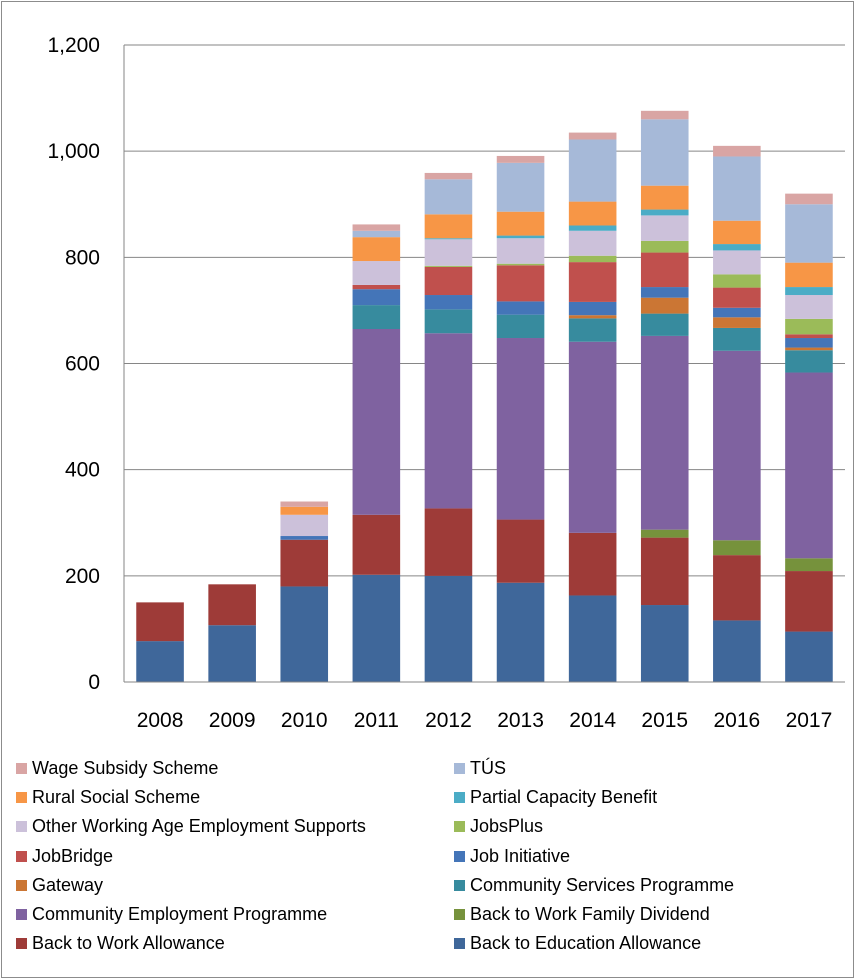 This screenshot has height=980, width=856. Describe the element at coordinates (82, 470) in the screenshot. I see `y-tick-label: 400` at that location.